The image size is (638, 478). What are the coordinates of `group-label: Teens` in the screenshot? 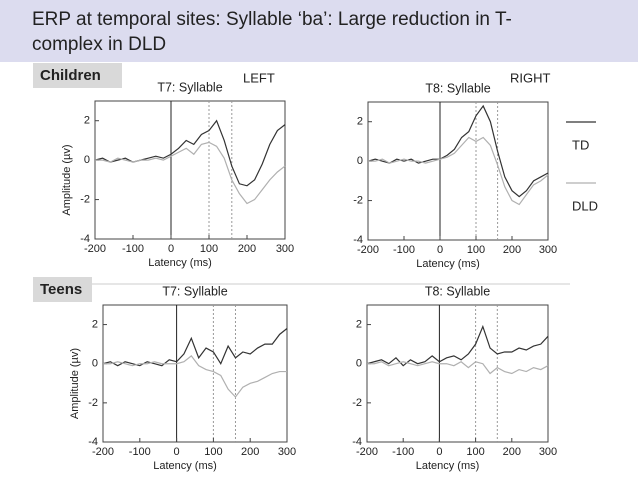 It's located at (61, 289).